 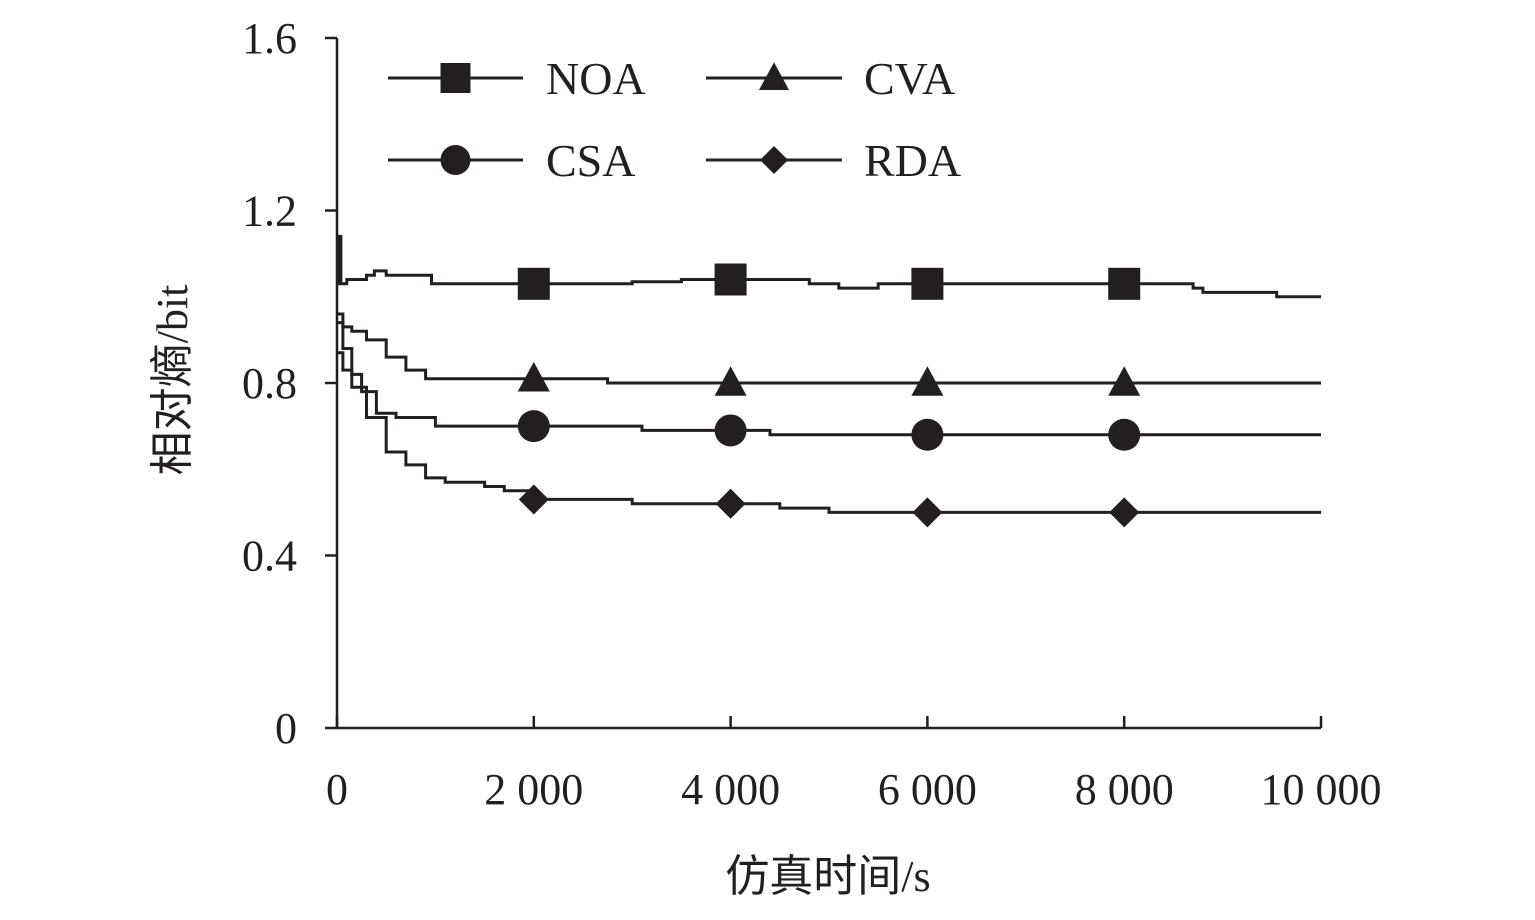 What do you see at coordinates (455, 78) in the screenshot?
I see `legend-marker-noa` at bounding box center [455, 78].